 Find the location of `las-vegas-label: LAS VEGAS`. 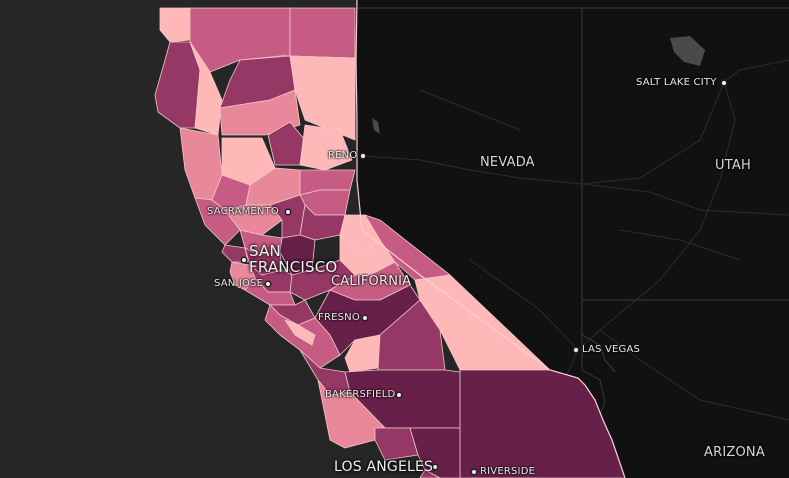

las-vegas-label: LAS VEGAS is located at coordinates (611, 349).